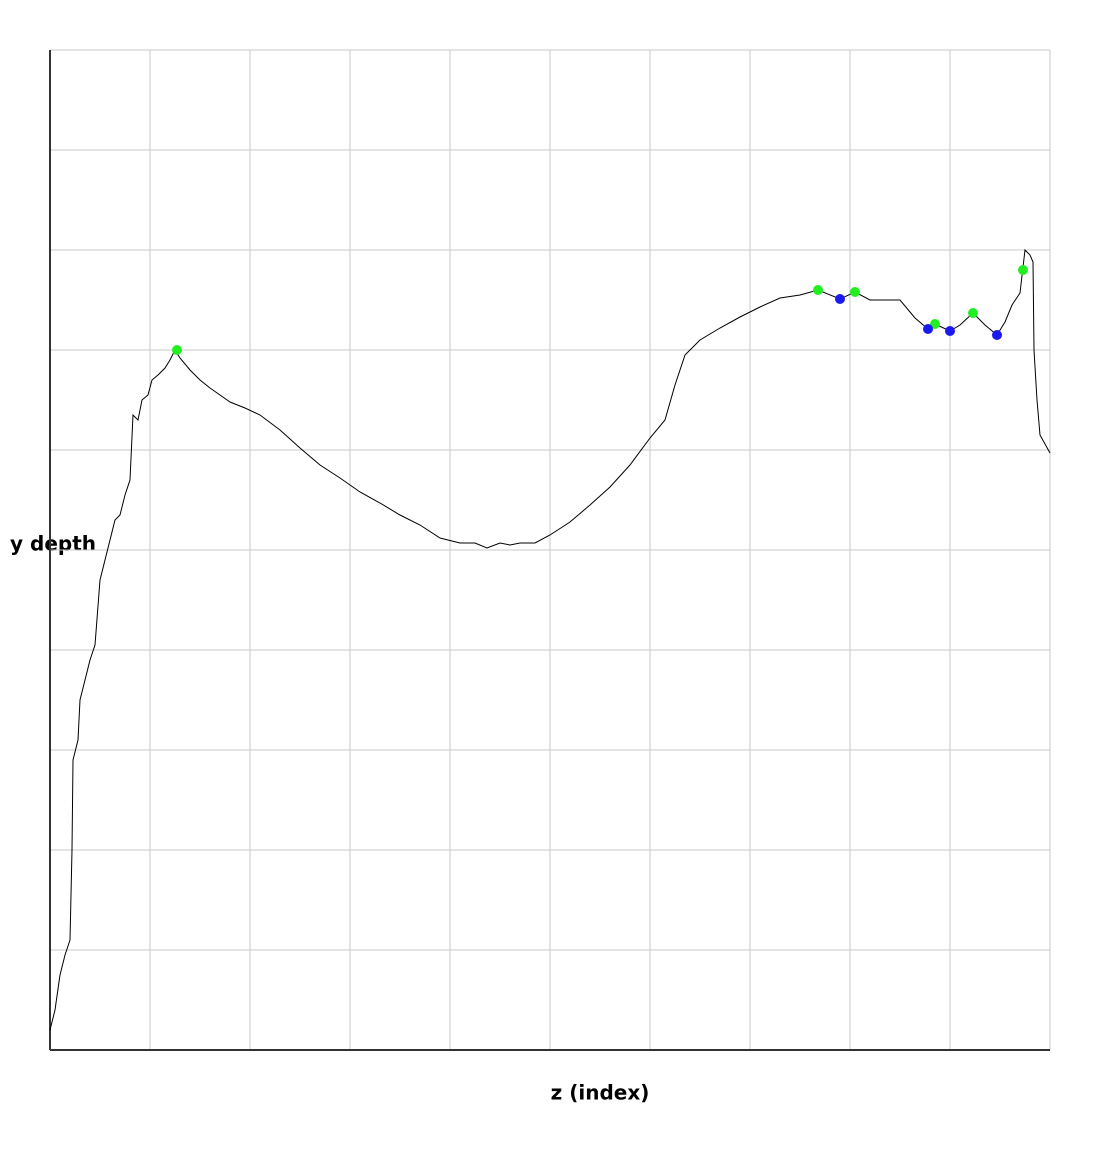  Describe the element at coordinates (600, 1093) in the screenshot. I see `x-axis-label: z (index)` at that location.